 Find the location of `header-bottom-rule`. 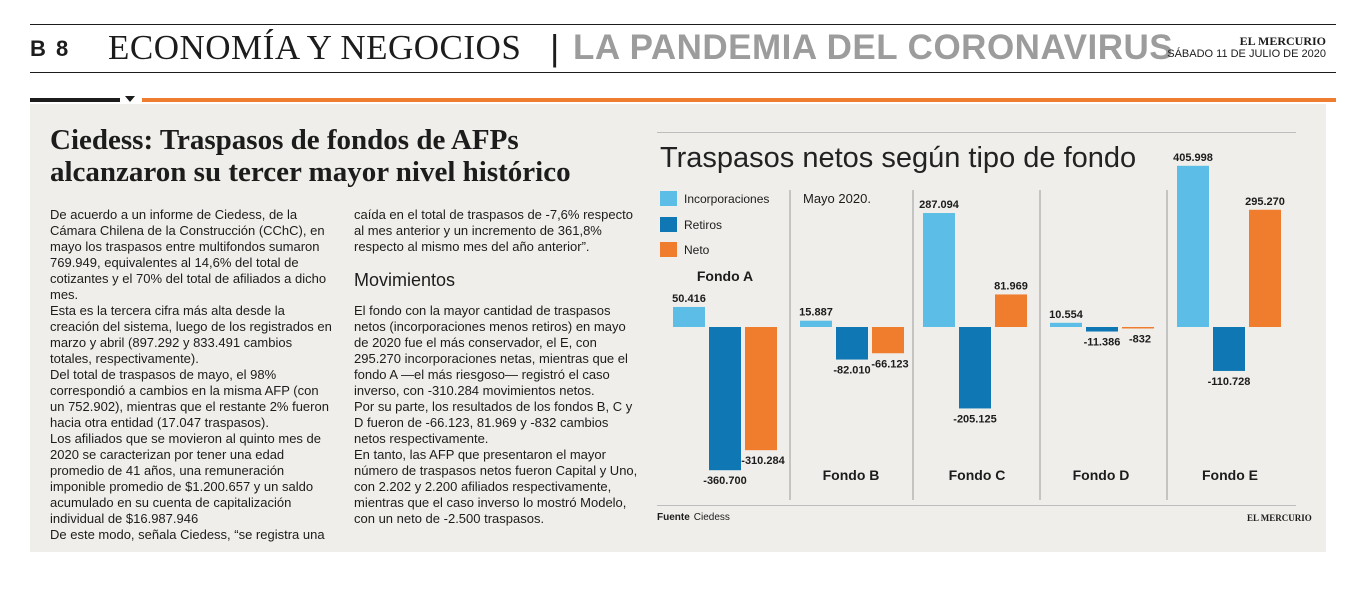

header-bottom-rule is located at coordinates (683, 72).